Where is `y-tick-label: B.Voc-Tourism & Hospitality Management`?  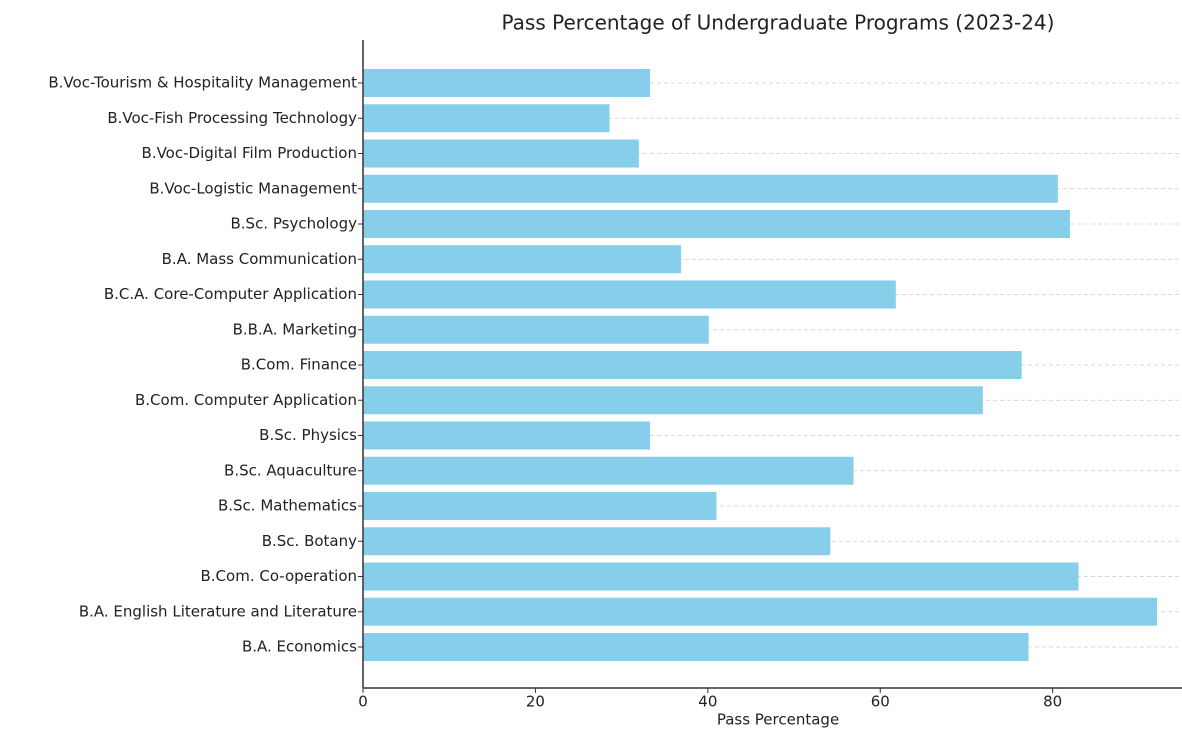 y-tick-label: B.Voc-Tourism & Hospitality Management is located at coordinates (202, 83).